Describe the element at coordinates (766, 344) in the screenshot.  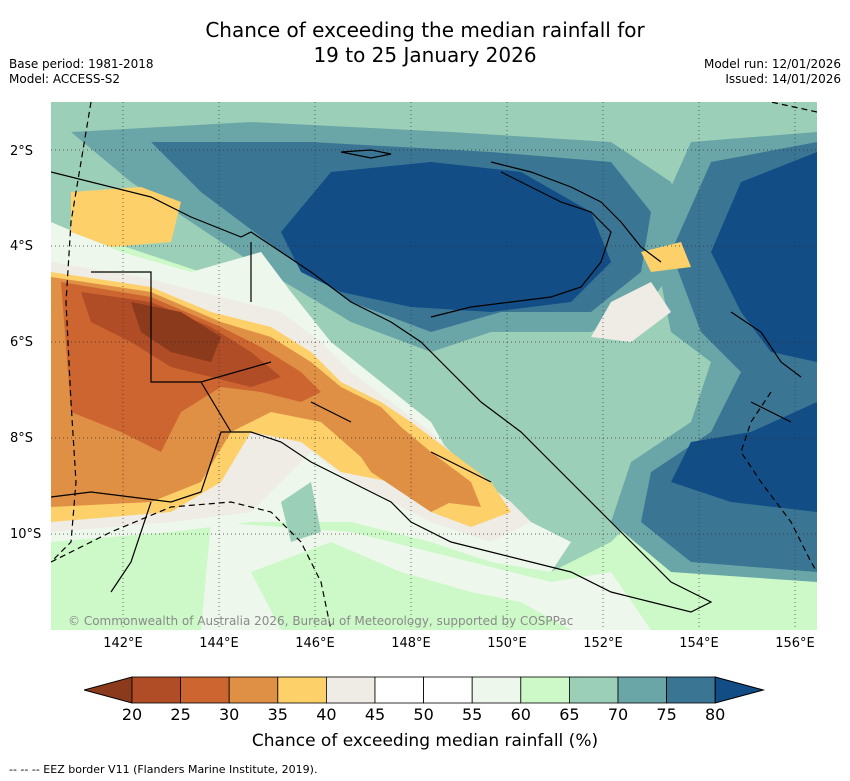
I see `bougainville-coast` at that location.